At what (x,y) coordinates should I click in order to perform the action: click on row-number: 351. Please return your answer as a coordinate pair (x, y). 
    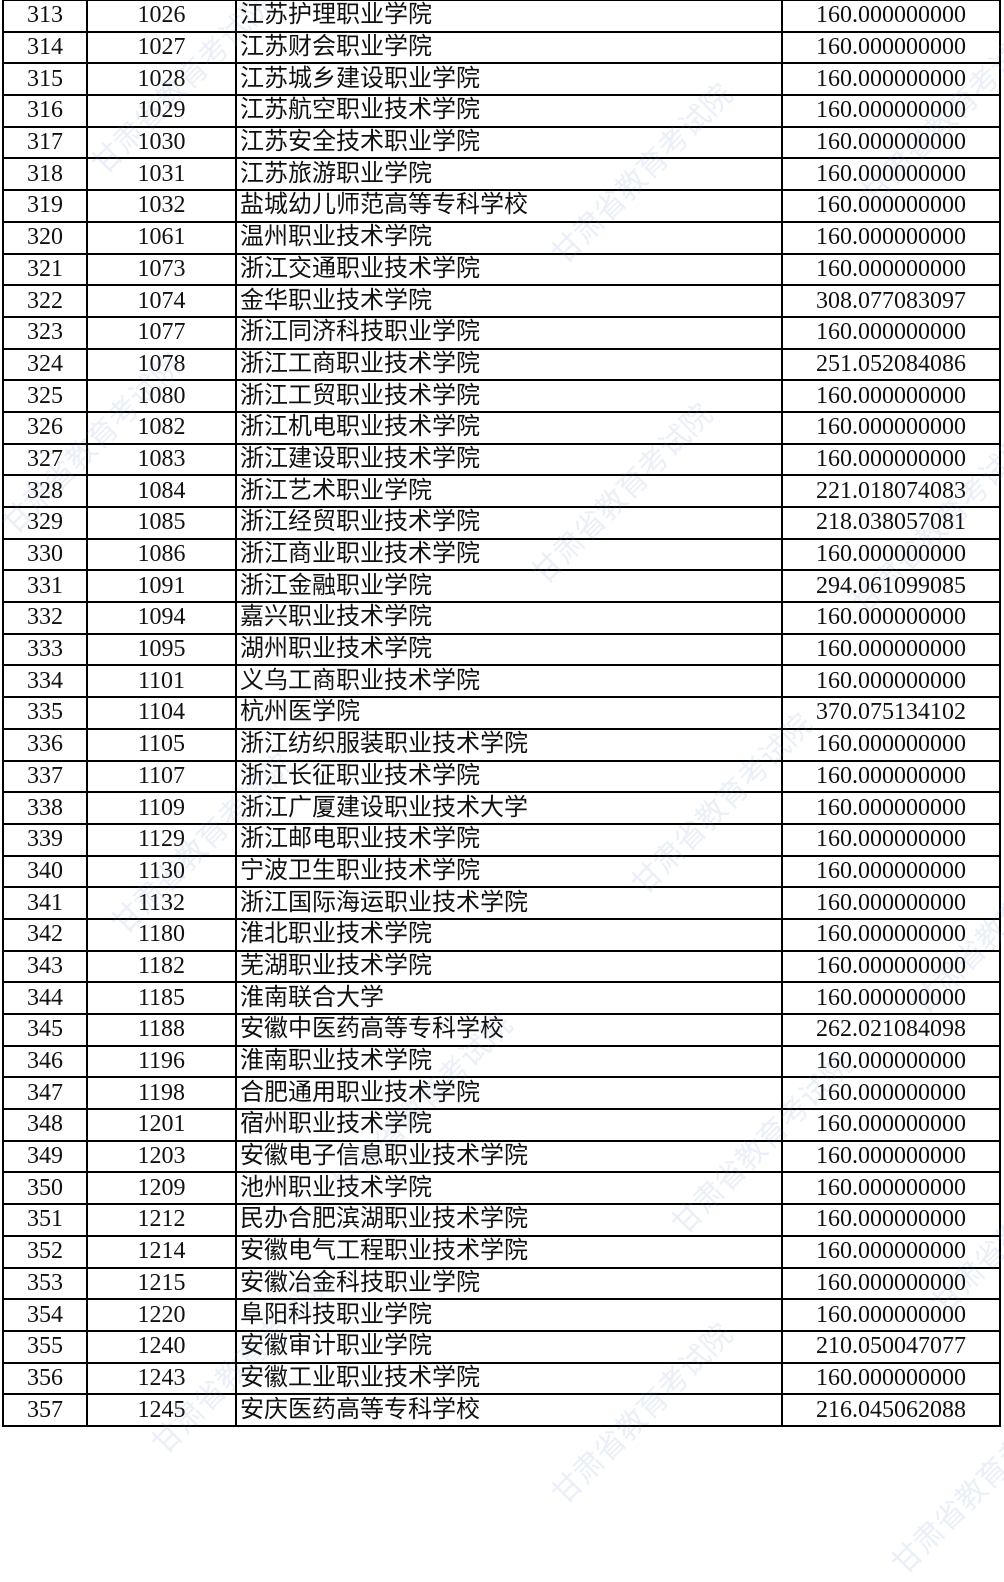
    Looking at the image, I should click on (45, 1220).